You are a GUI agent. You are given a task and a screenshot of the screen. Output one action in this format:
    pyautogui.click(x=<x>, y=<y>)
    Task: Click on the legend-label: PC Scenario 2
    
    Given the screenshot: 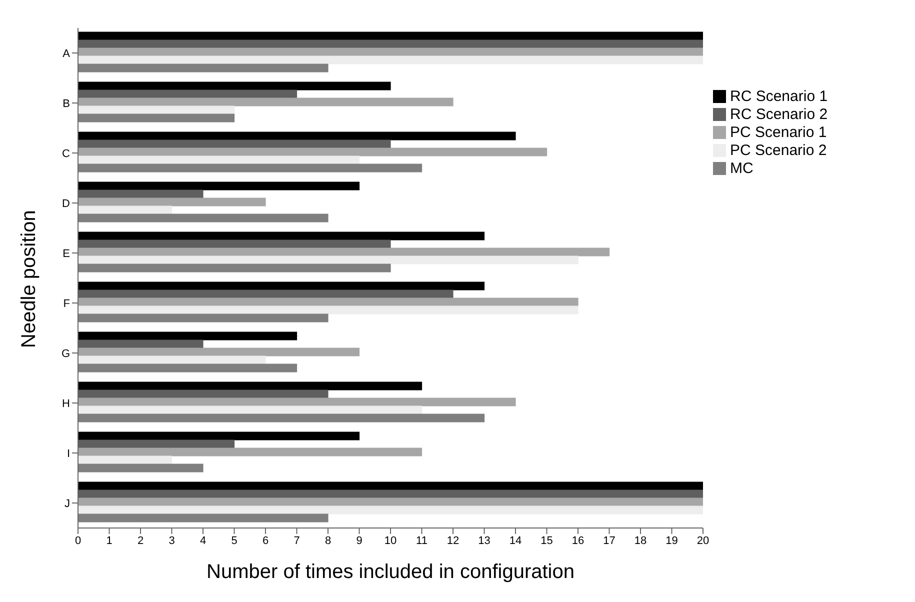 What is the action you would take?
    pyautogui.click(x=778, y=150)
    